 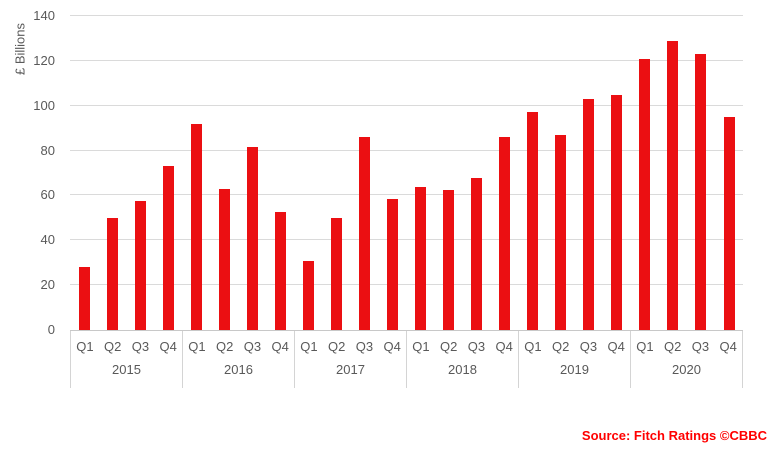 I want to click on year-group: Q1 Q2 Q3 Q4 2015, so click(x=127, y=359).